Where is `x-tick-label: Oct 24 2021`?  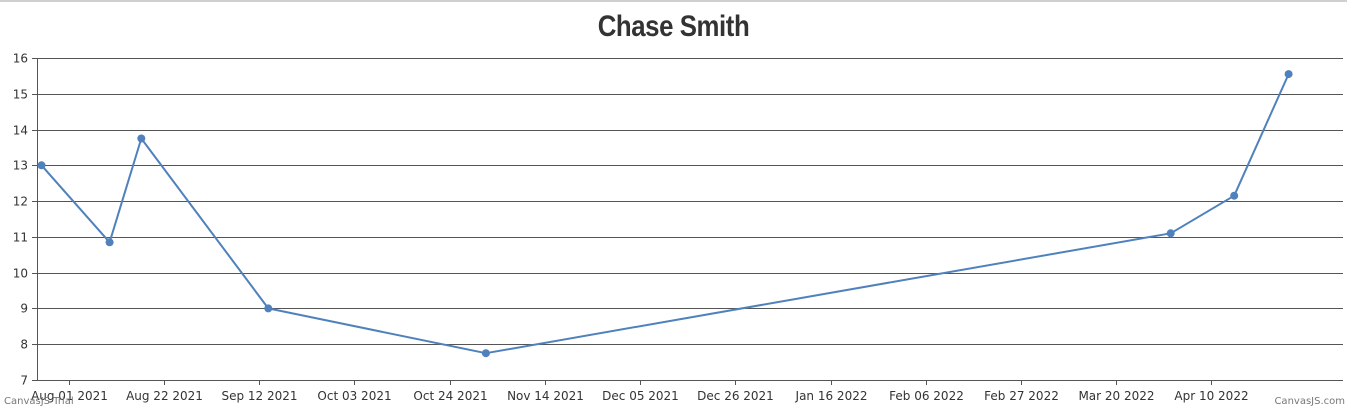
x-tick-label: Oct 24 2021 is located at coordinates (450, 396).